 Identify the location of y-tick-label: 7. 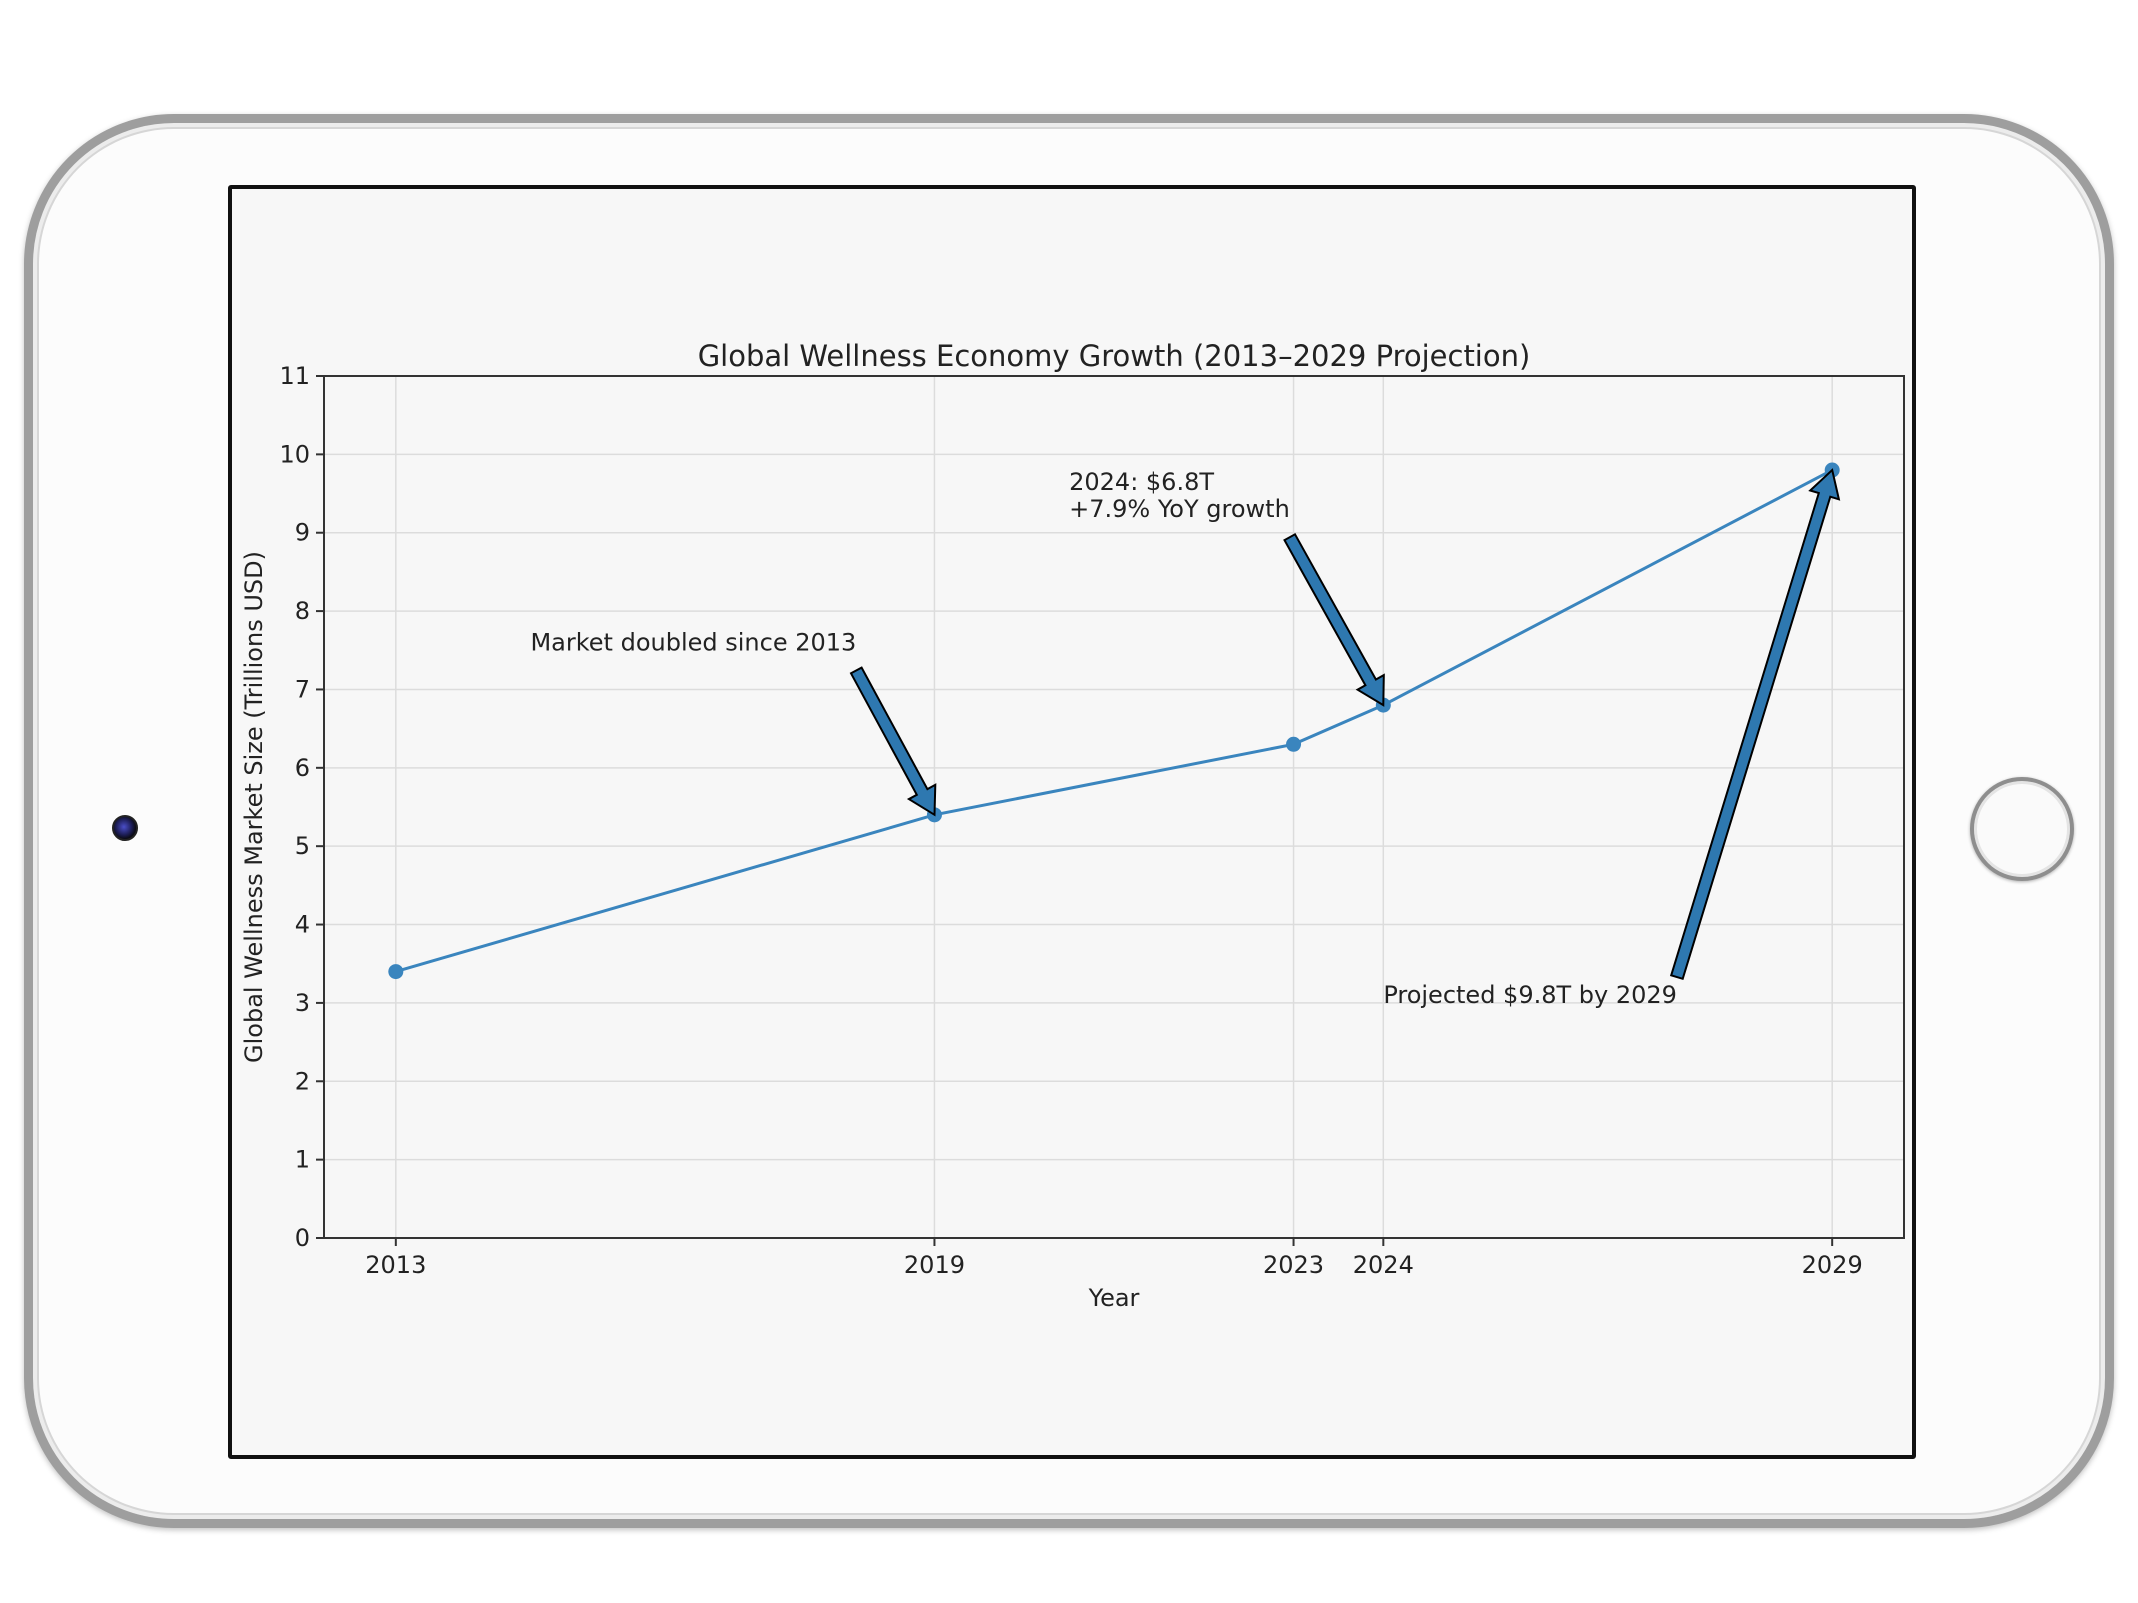
(302, 689).